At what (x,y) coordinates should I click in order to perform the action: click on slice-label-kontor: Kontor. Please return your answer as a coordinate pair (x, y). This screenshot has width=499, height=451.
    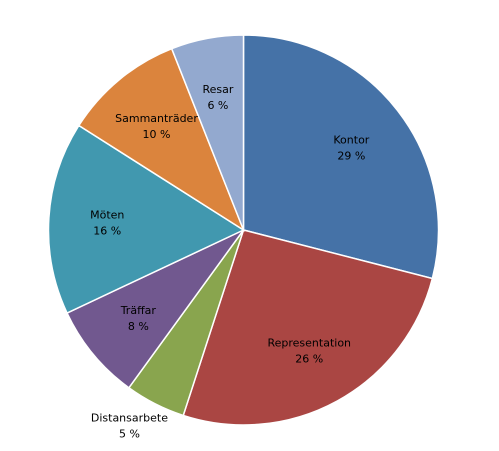
    Looking at the image, I should click on (351, 139).